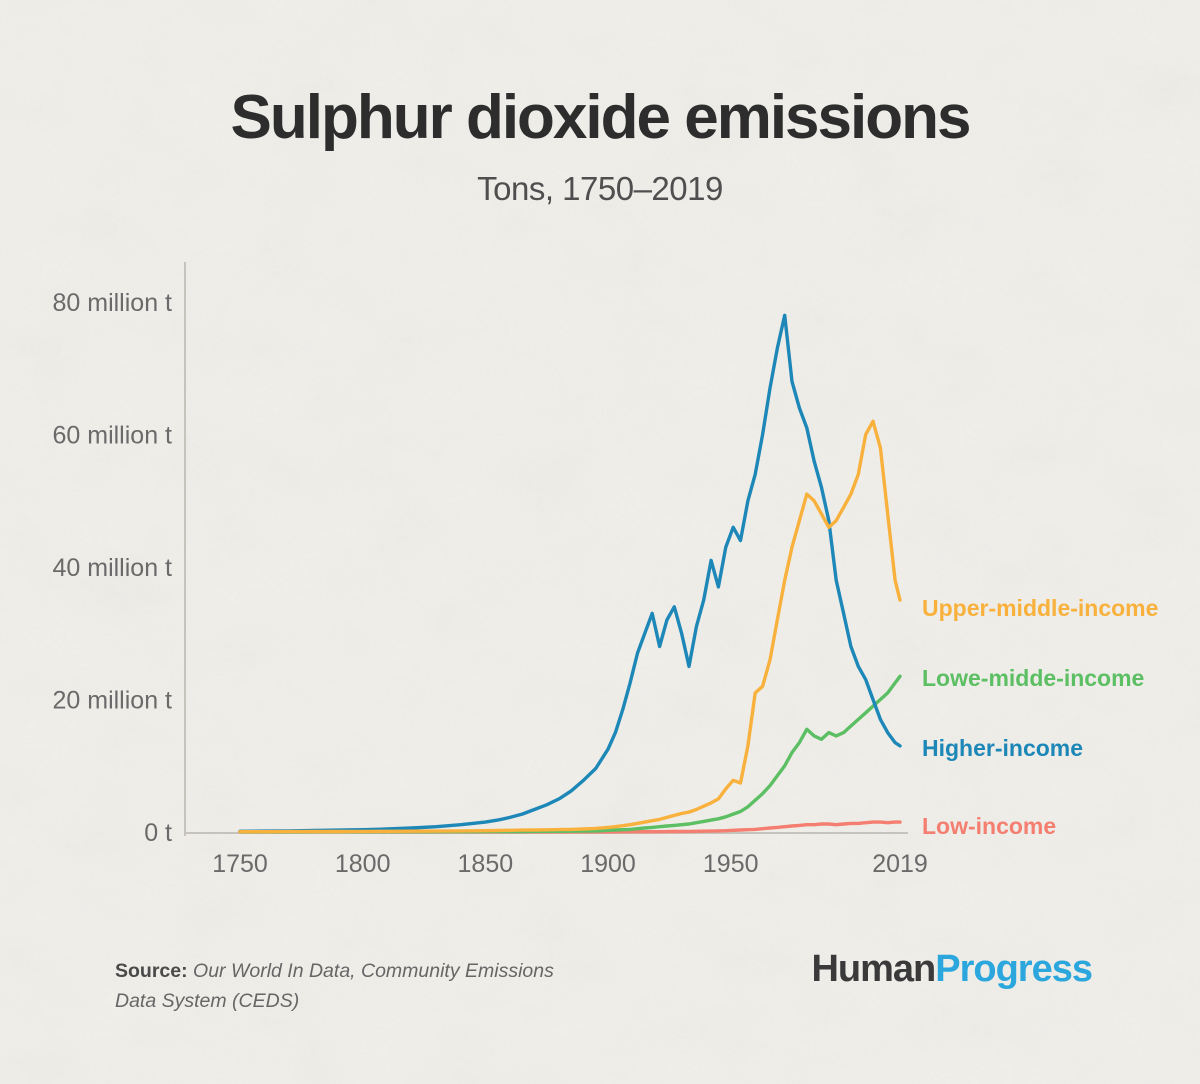  What do you see at coordinates (900, 864) in the screenshot?
I see `x-tick-label: 2019` at bounding box center [900, 864].